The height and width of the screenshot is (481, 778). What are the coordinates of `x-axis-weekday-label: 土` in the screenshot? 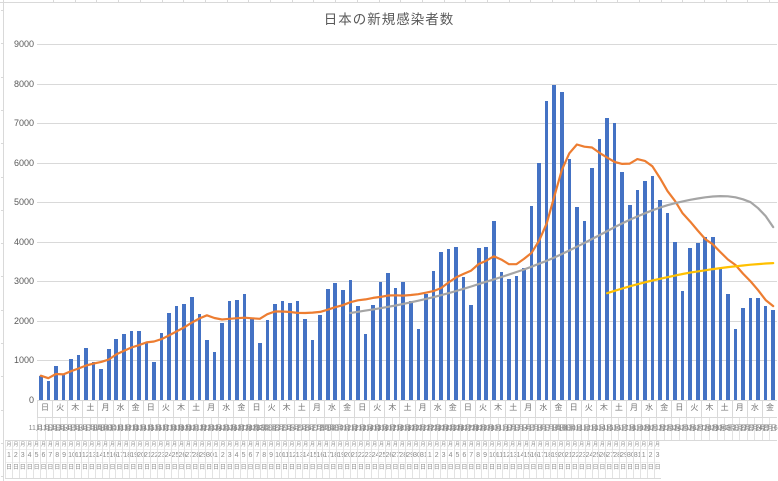 It's located at (89, 408).